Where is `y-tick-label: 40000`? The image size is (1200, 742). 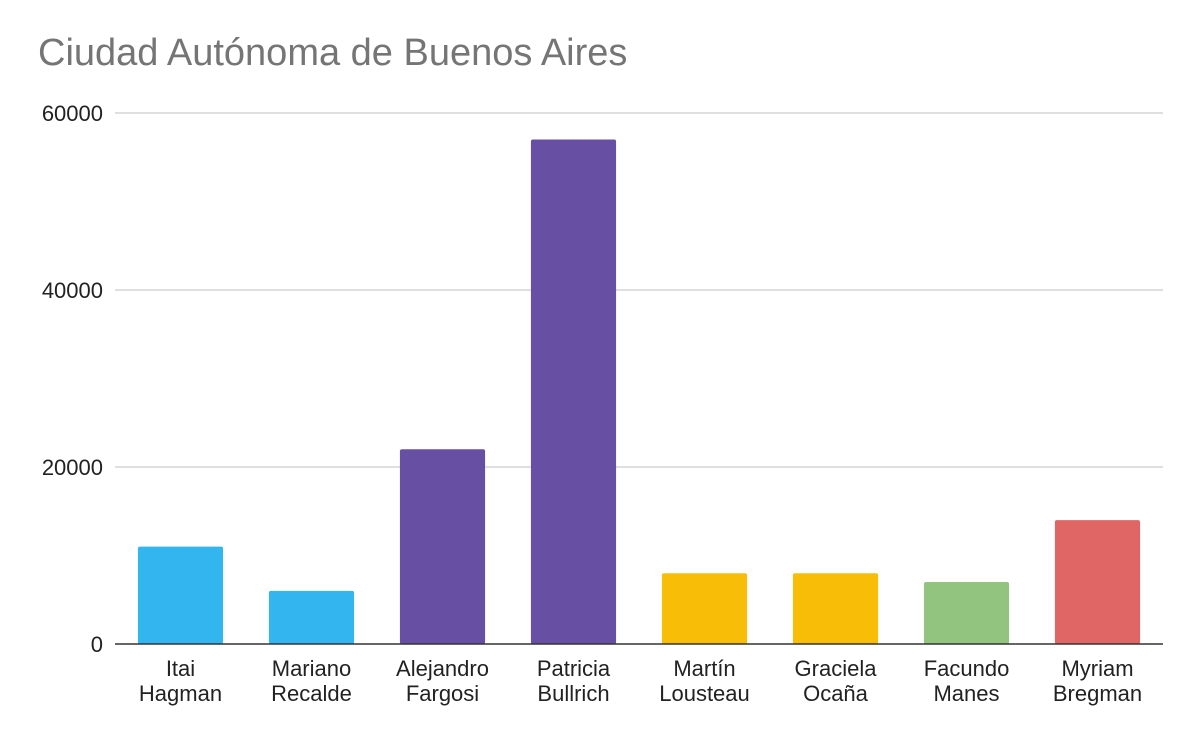 y-tick-label: 40000 is located at coordinates (72, 290).